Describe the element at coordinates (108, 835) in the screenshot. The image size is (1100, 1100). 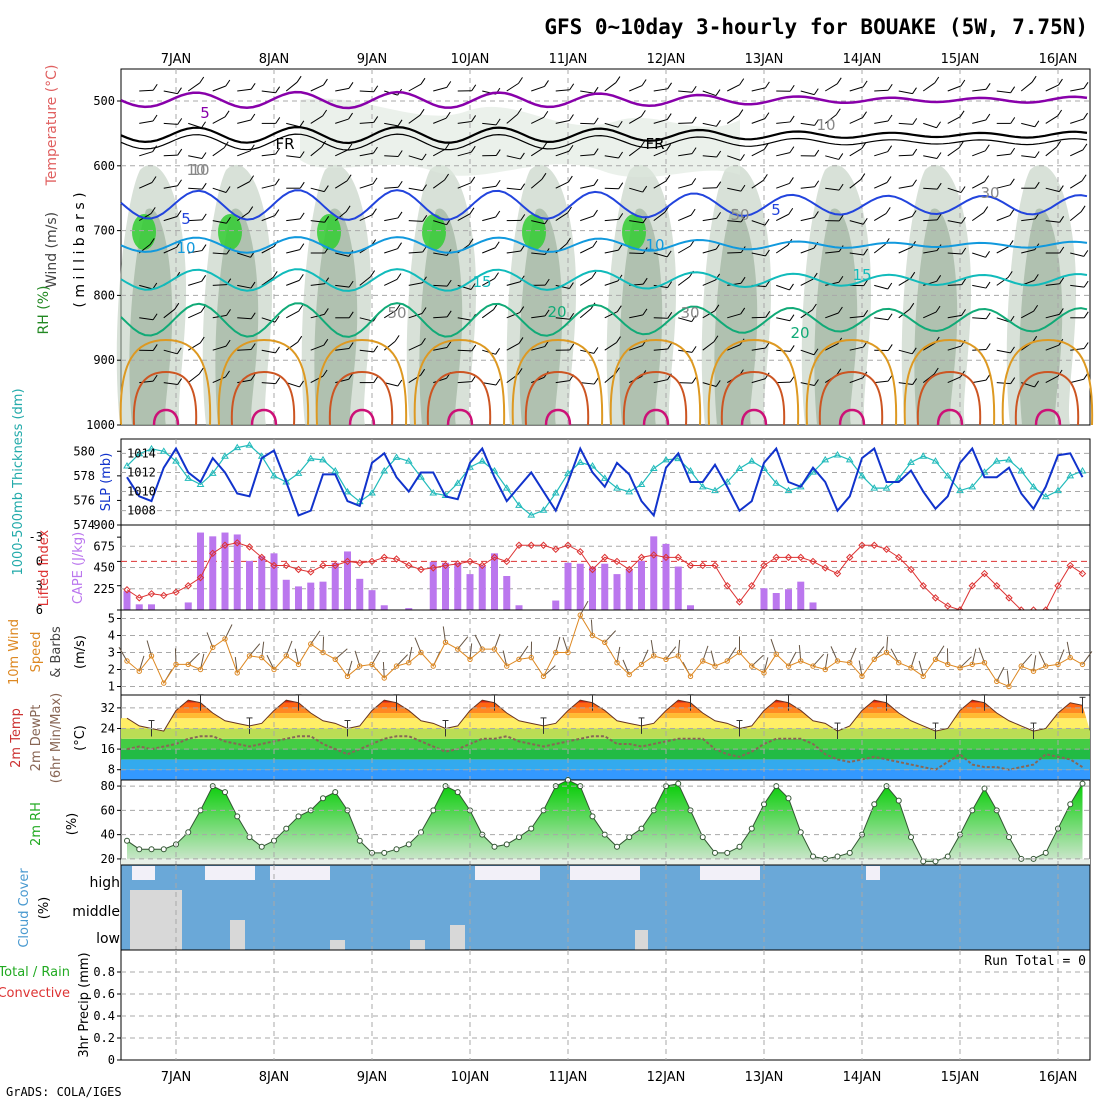
I see `rh2m-tick: 40` at that location.